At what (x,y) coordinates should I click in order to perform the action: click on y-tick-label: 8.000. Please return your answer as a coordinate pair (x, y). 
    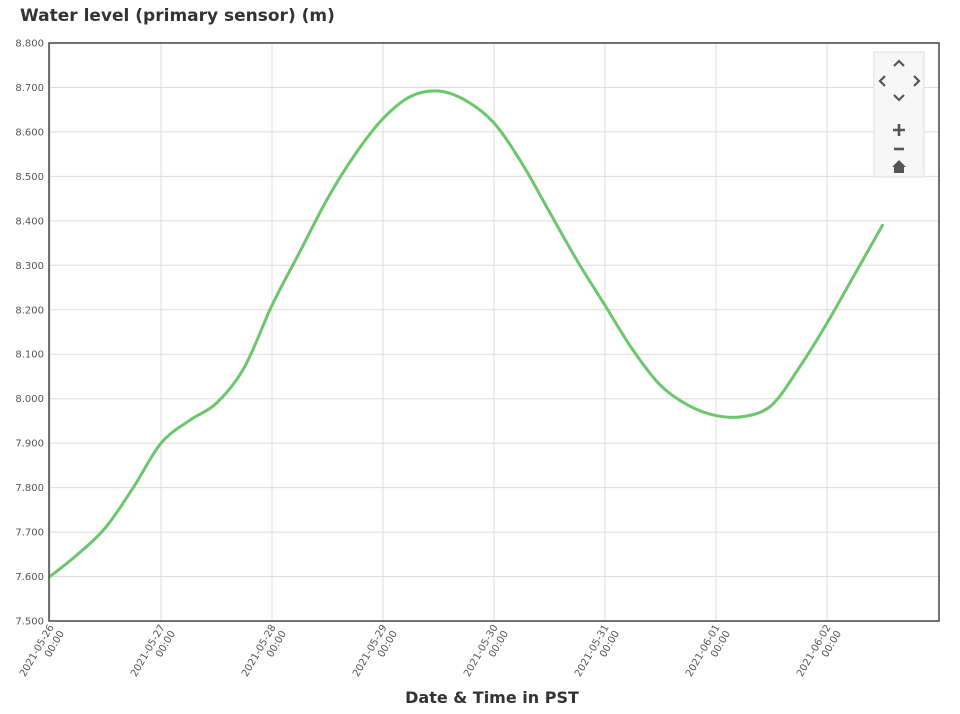
    Looking at the image, I should click on (29, 399).